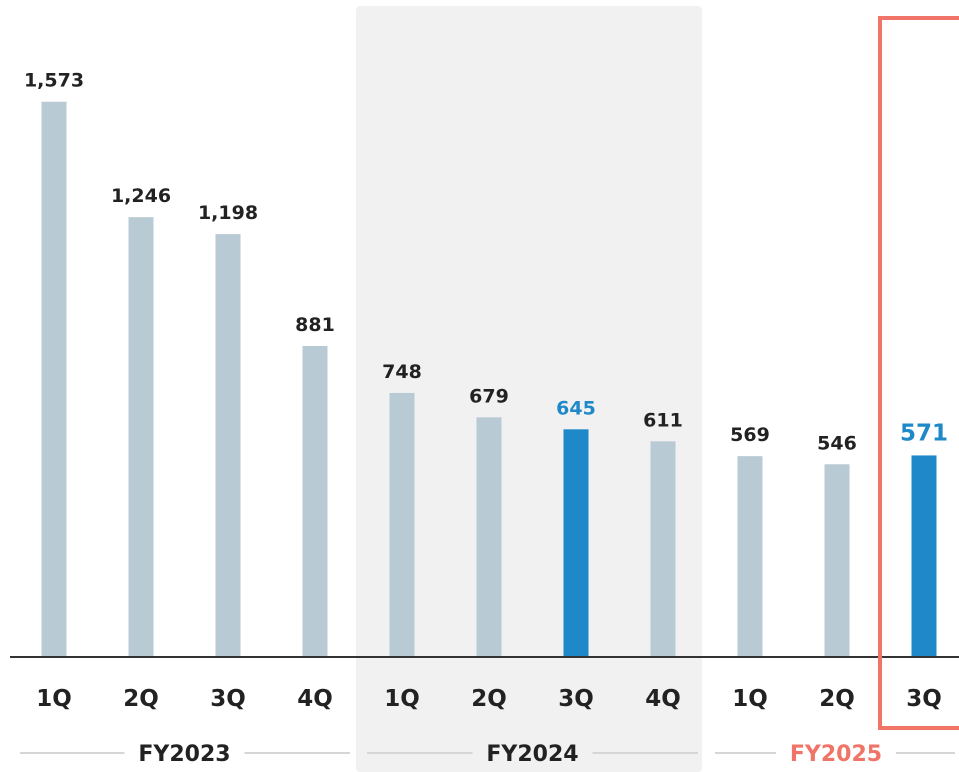 The height and width of the screenshot is (772, 959). What do you see at coordinates (576, 408) in the screenshot?
I see `value-label-7: 645` at bounding box center [576, 408].